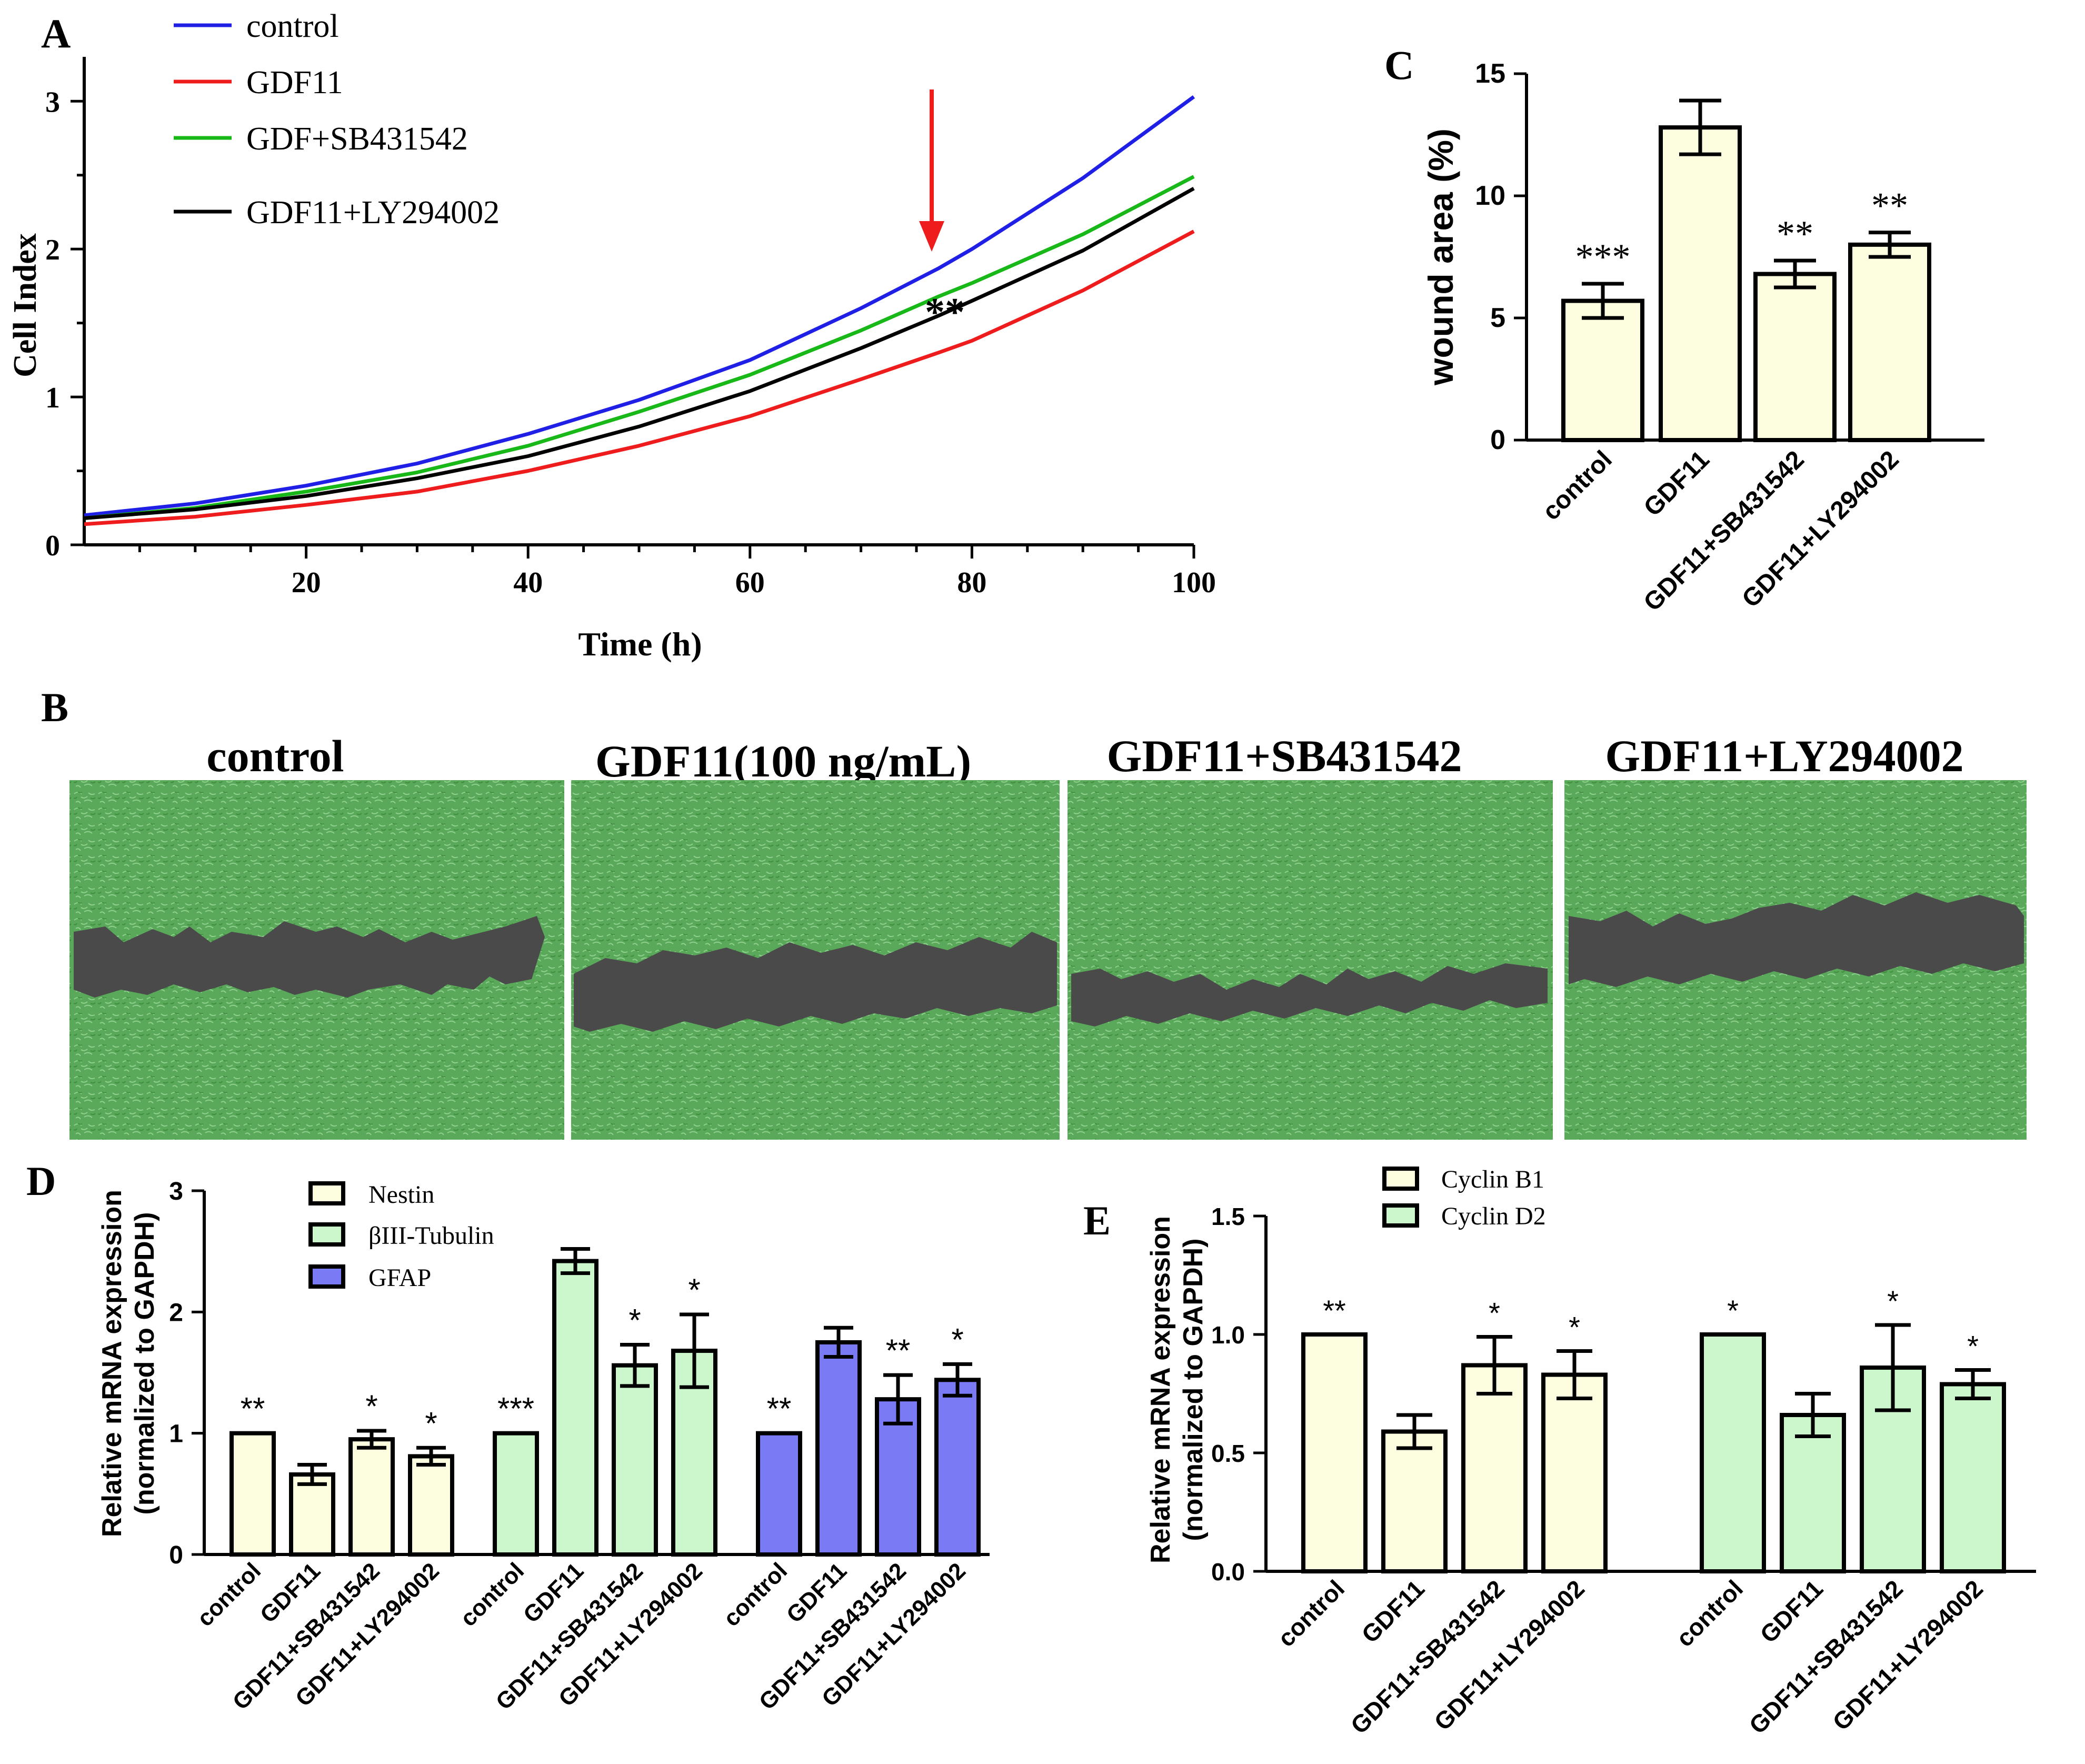  I want to click on a-y-tick-label: 0, so click(52, 546).